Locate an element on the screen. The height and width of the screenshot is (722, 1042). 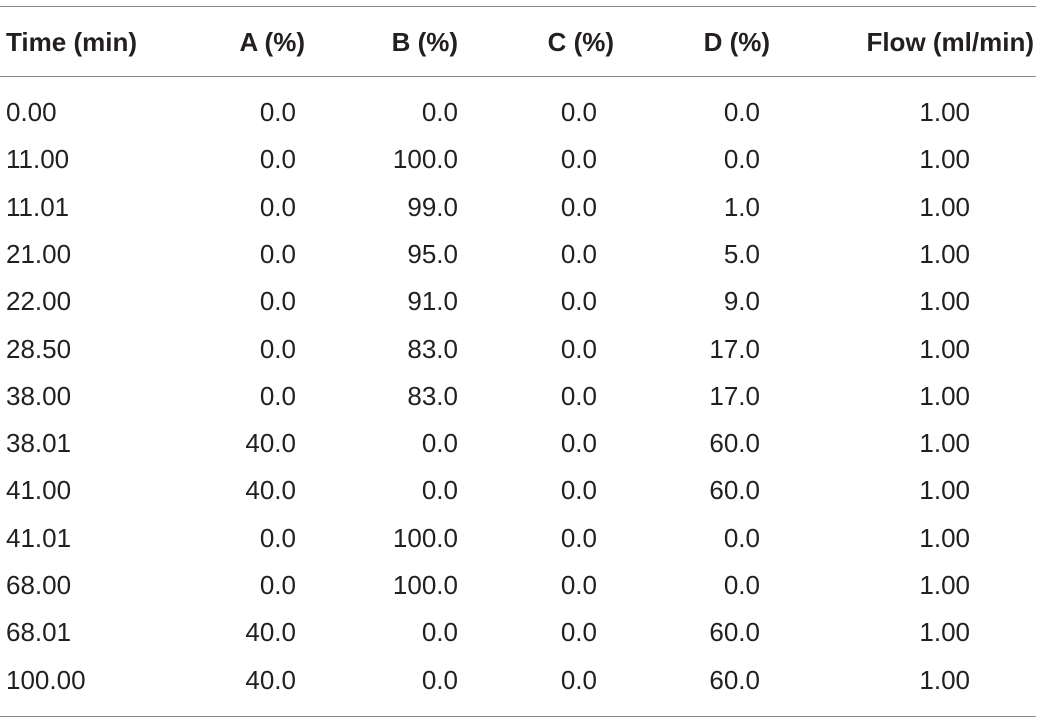
cell: 9.0 is located at coordinates (741, 301).